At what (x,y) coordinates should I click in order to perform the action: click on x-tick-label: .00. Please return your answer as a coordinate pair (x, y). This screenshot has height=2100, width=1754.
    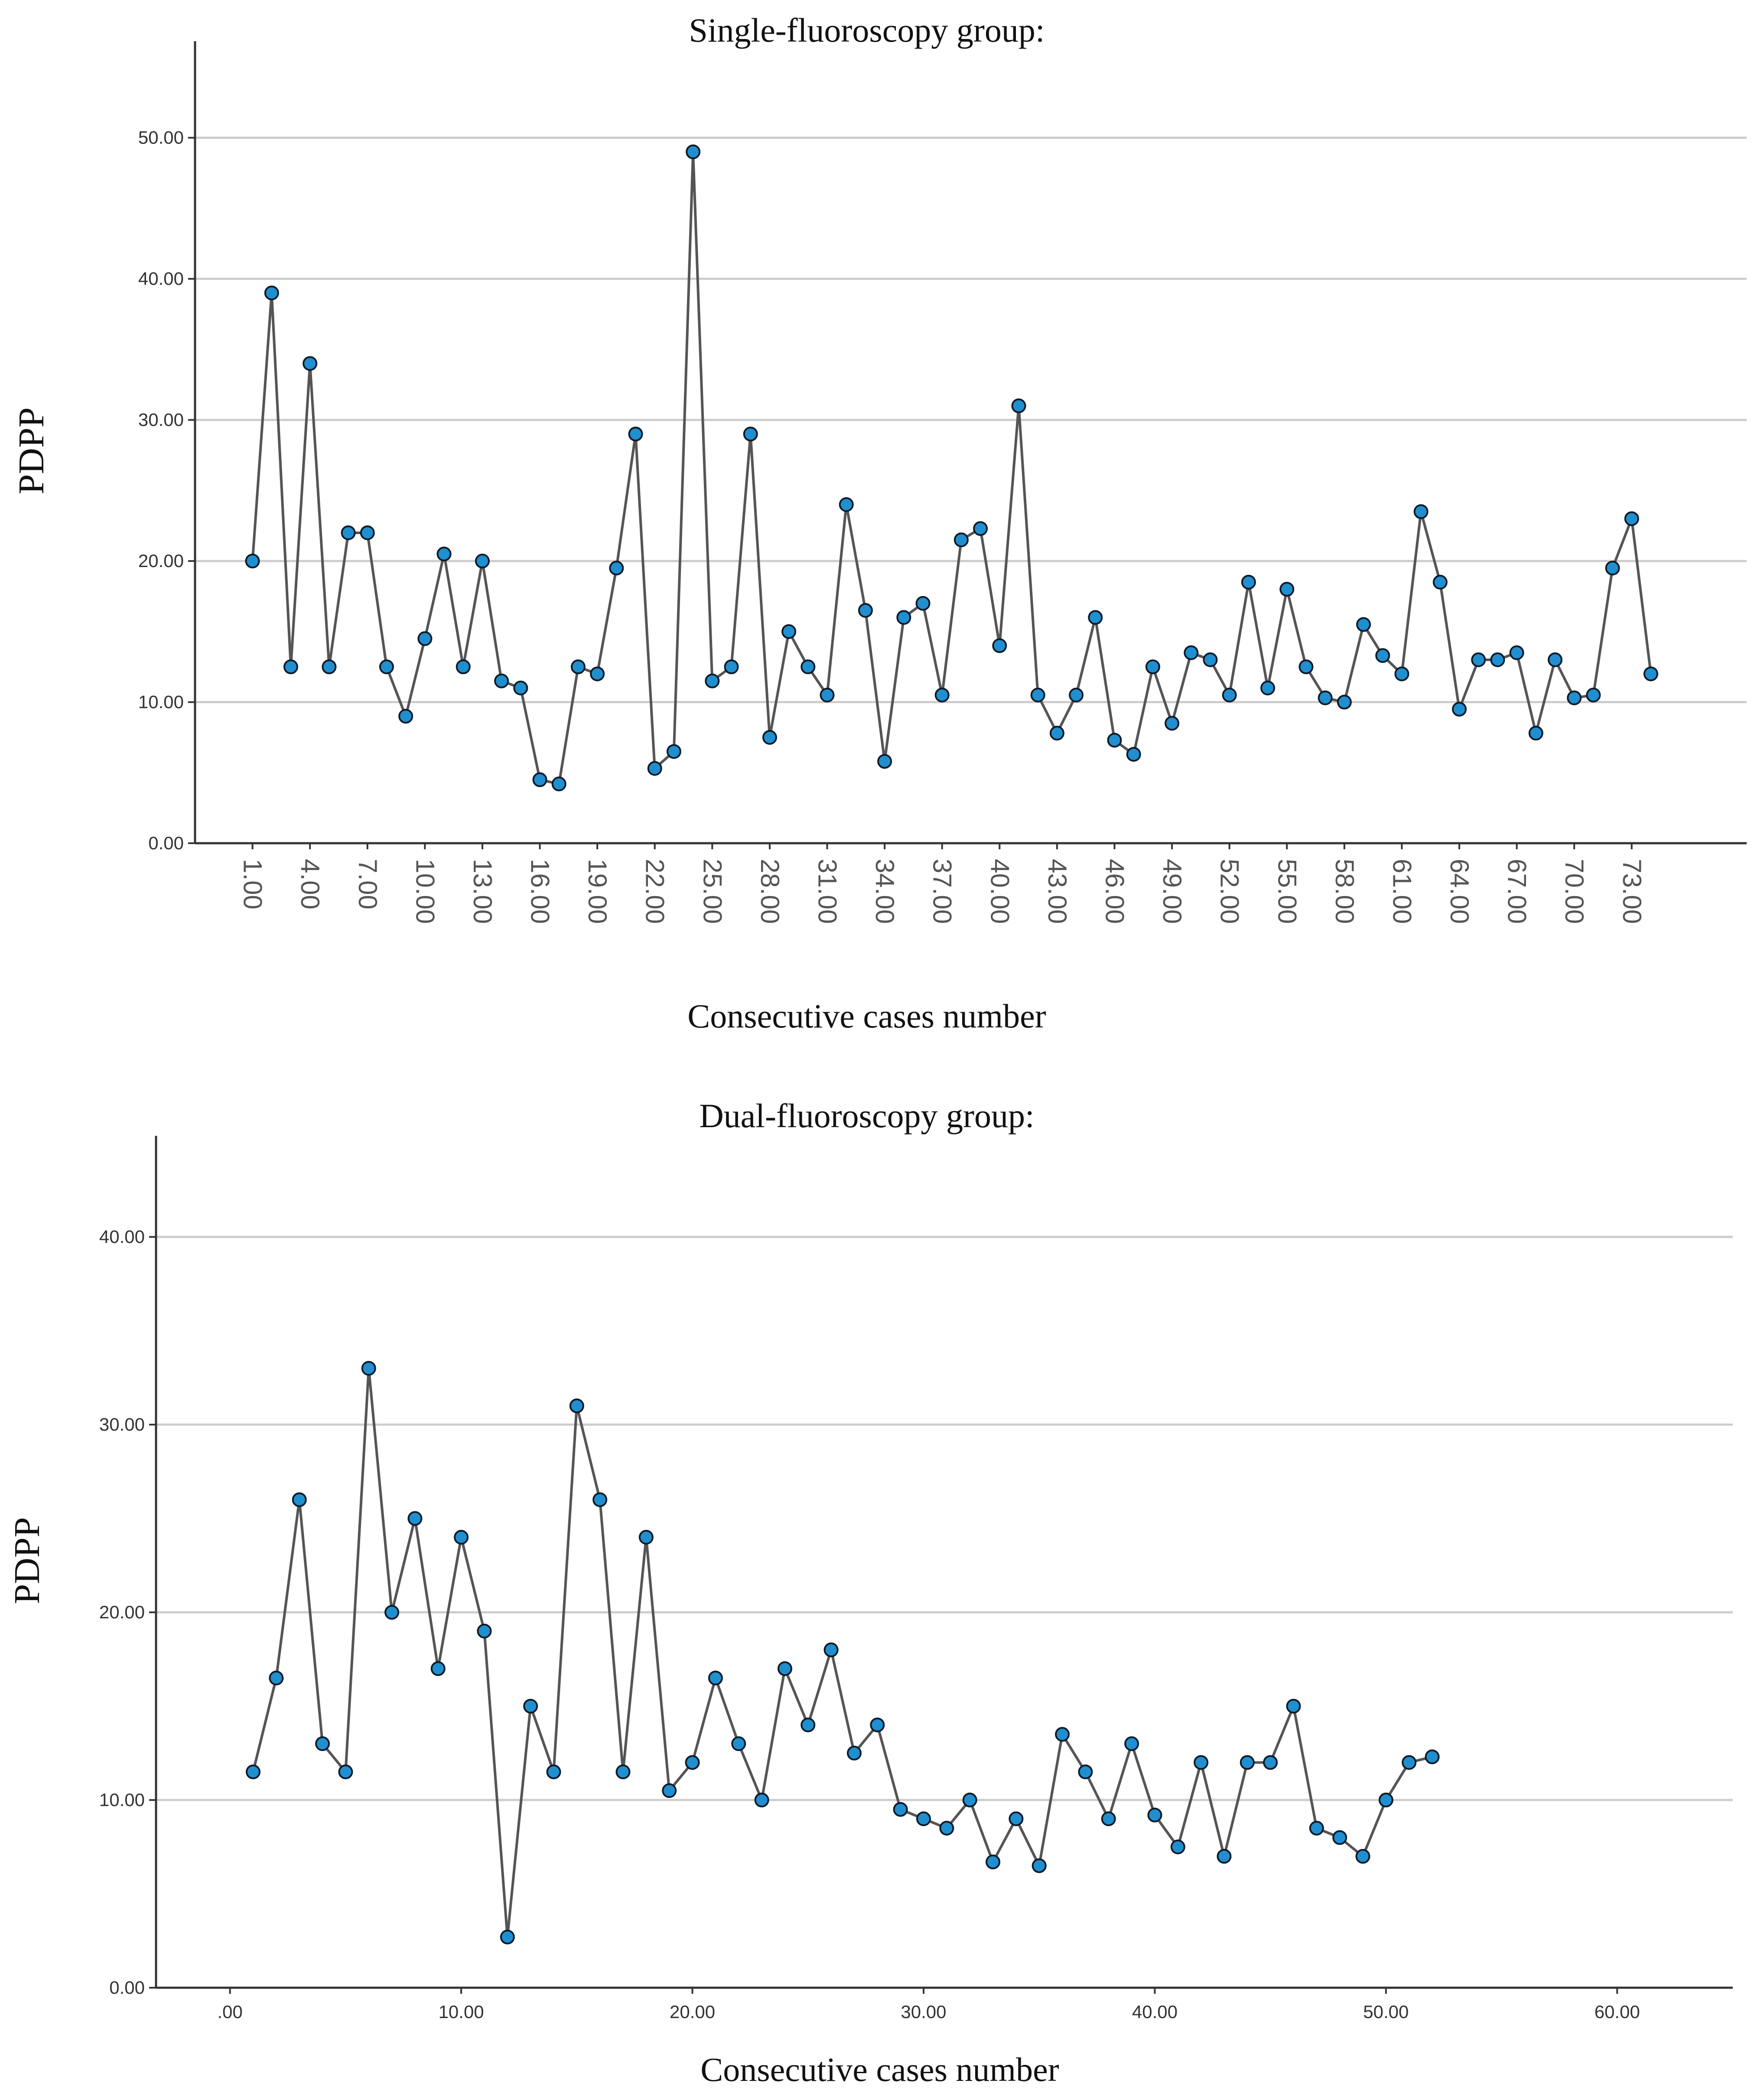
    Looking at the image, I should click on (230, 2012).